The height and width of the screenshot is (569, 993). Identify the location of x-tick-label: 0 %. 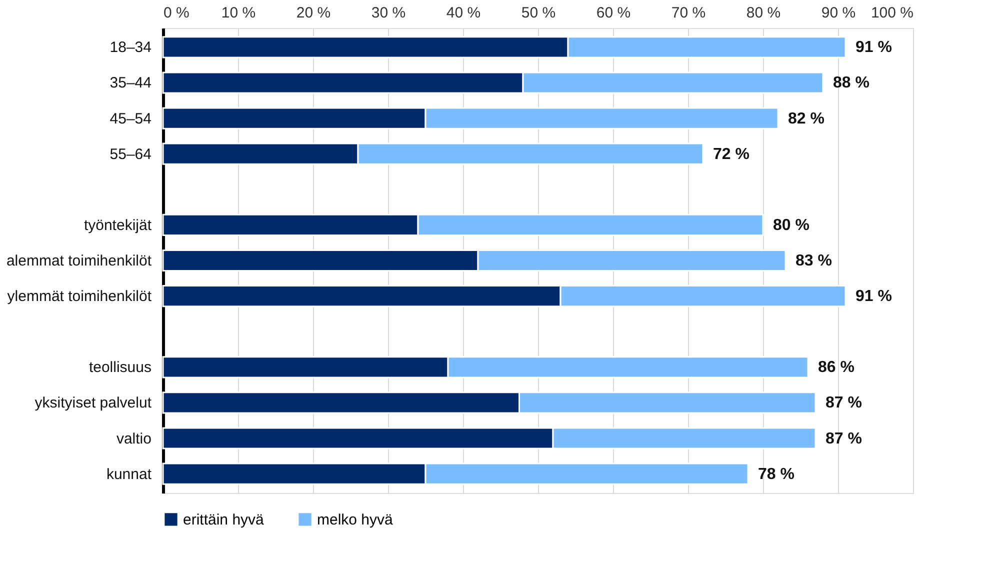
(177, 13).